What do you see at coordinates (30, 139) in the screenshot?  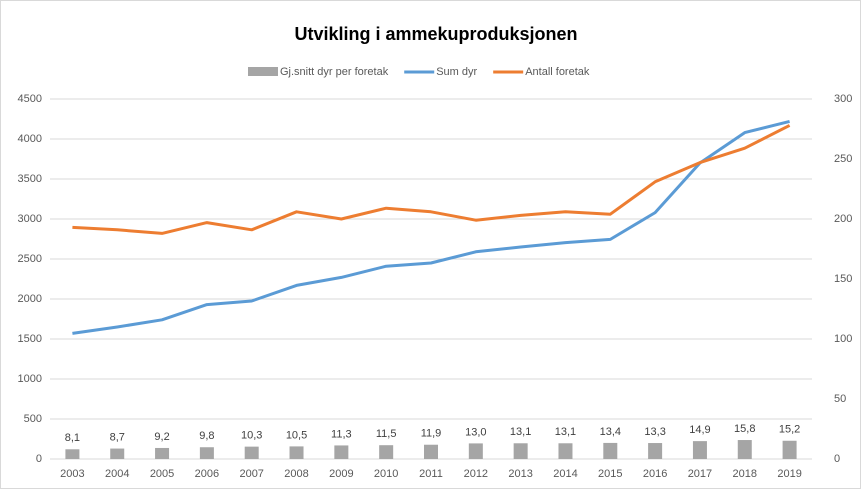 I see `y-tick-label: 4000` at bounding box center [30, 139].